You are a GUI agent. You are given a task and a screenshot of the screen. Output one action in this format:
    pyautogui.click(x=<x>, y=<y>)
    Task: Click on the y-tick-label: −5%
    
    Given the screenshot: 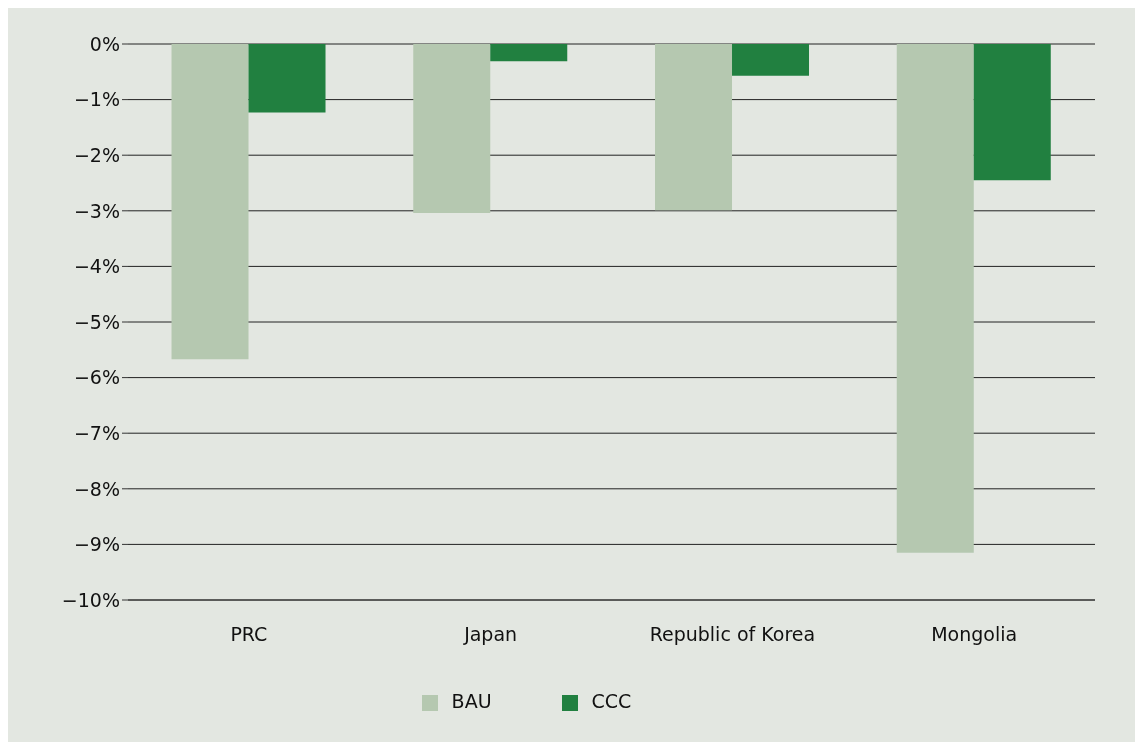 What is the action you would take?
    pyautogui.click(x=96, y=321)
    